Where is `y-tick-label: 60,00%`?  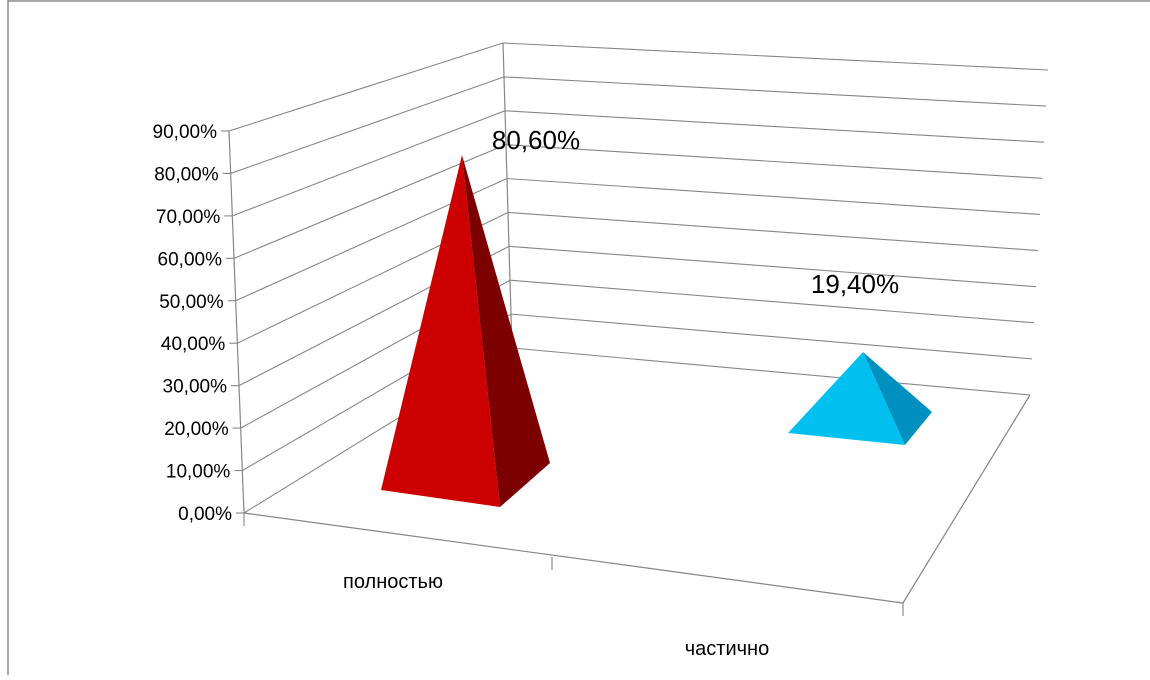
y-tick-label: 60,00% is located at coordinates (190, 259).